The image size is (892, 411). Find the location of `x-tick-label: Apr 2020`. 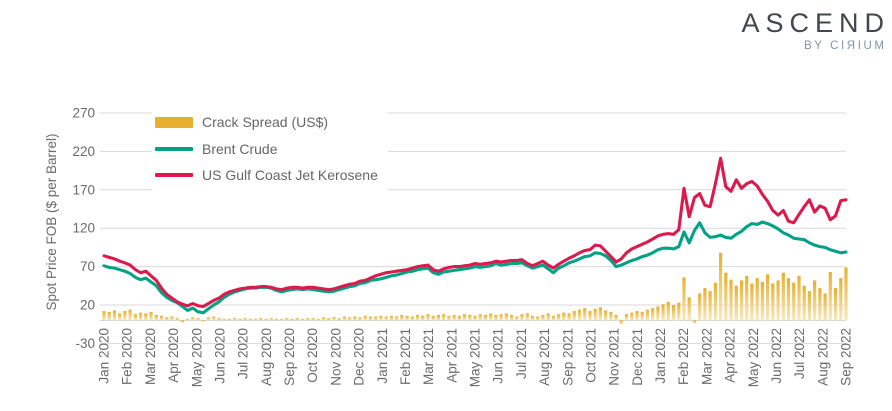

x-tick-label: Apr 2020 is located at coordinates (173, 355).